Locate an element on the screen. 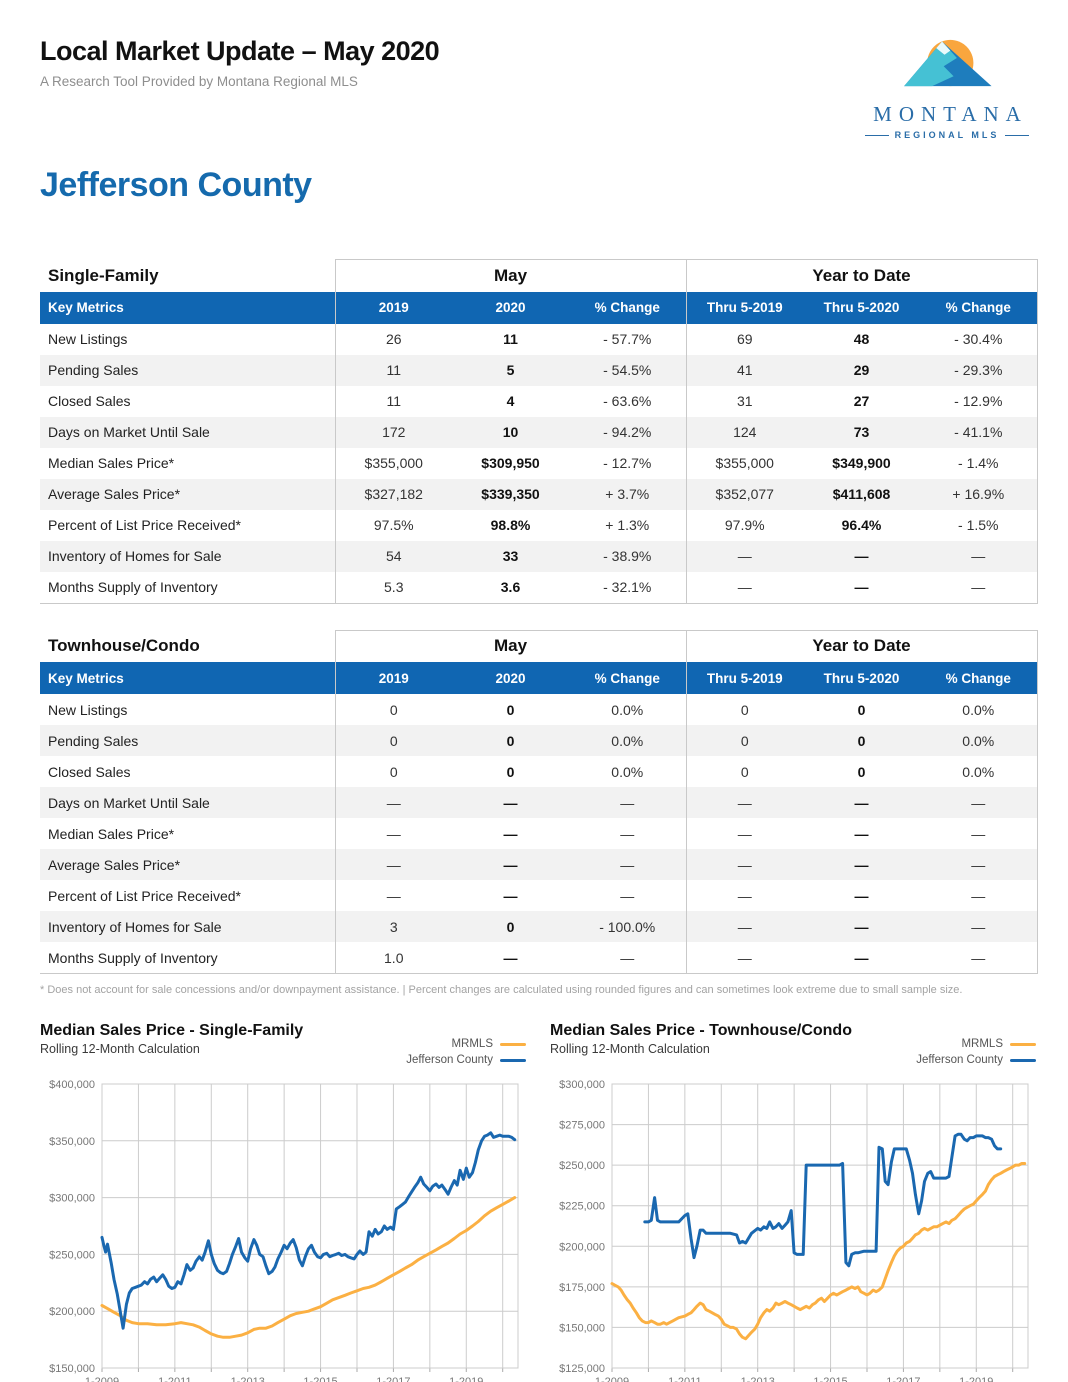 This screenshot has width=1068, height=1382. legend-label: MRMLS is located at coordinates (472, 1044).